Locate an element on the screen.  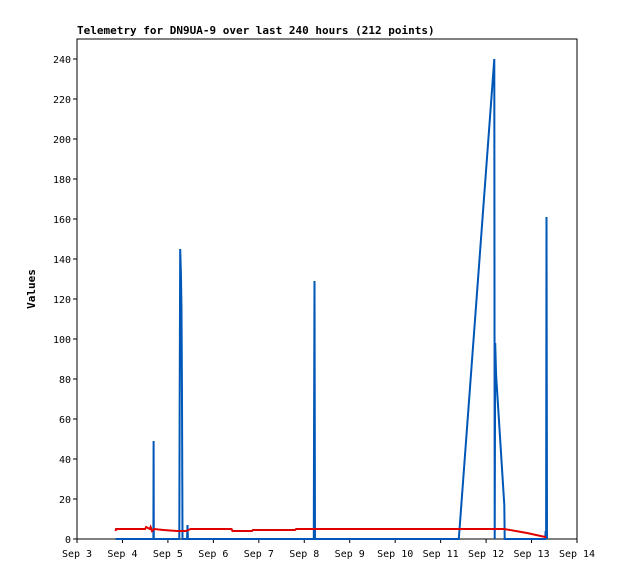
x-tick-label: Sep 6 is located at coordinates (213, 554).